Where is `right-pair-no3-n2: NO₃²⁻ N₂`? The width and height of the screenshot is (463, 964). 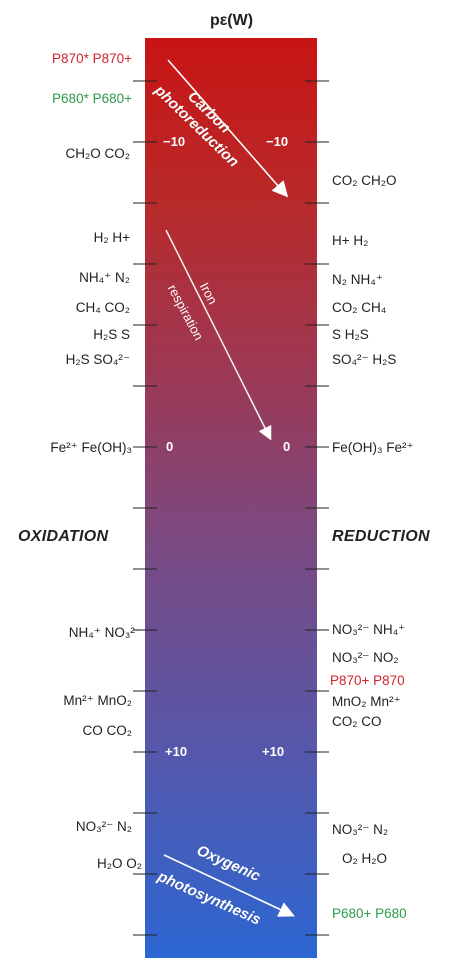
right-pair-no3-n2: NO₃²⁻ N₂ is located at coordinates (360, 829).